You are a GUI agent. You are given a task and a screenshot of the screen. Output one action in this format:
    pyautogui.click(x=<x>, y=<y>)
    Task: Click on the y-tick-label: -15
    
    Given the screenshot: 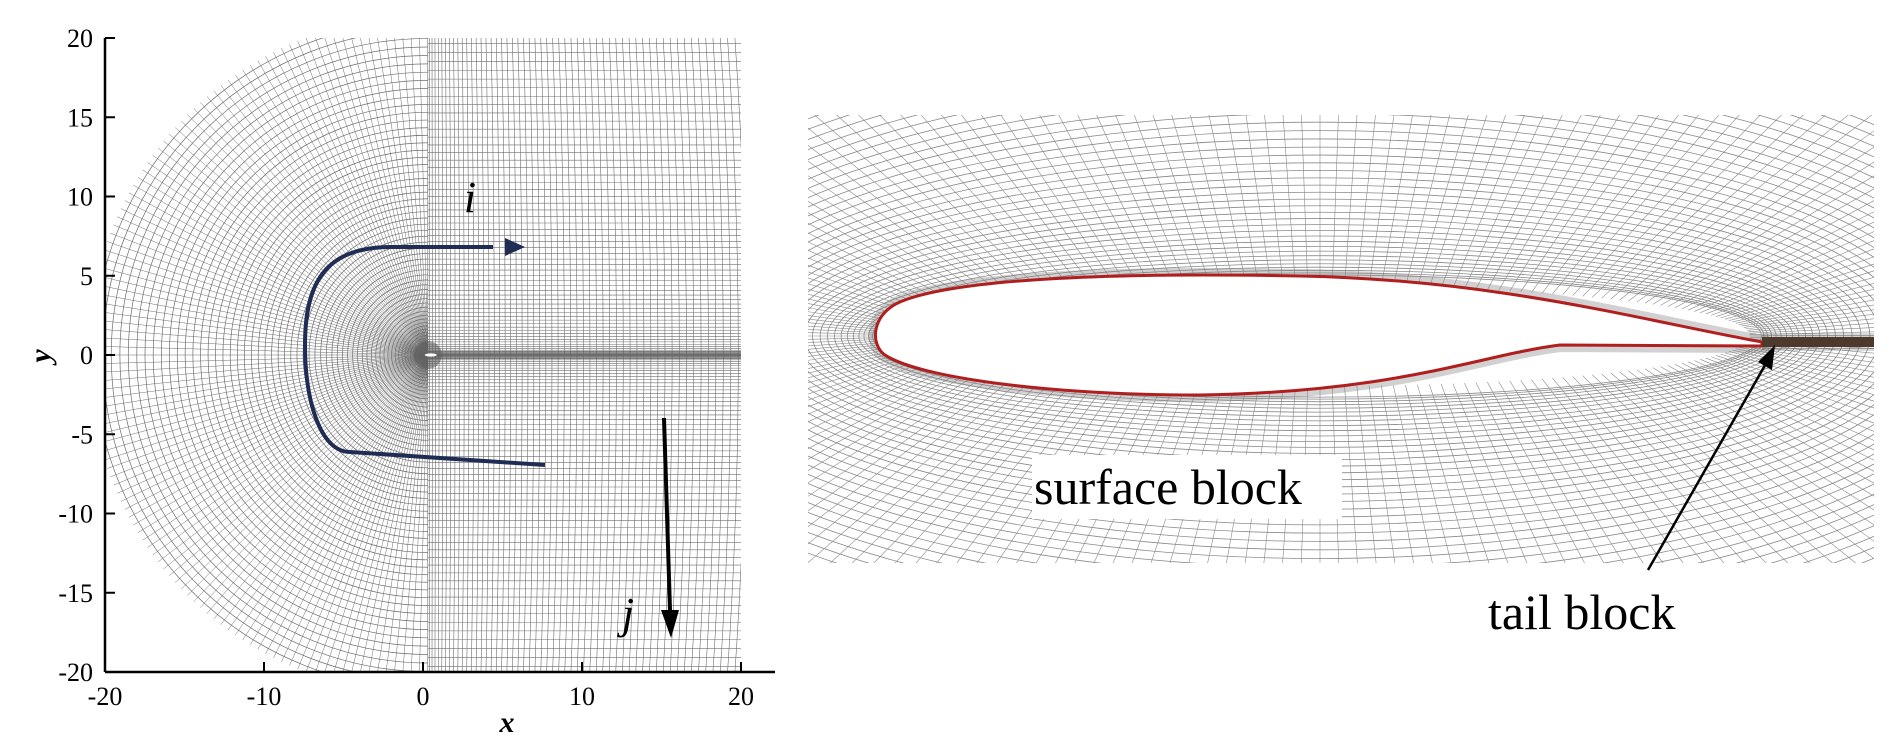 What is the action you would take?
    pyautogui.click(x=75, y=593)
    